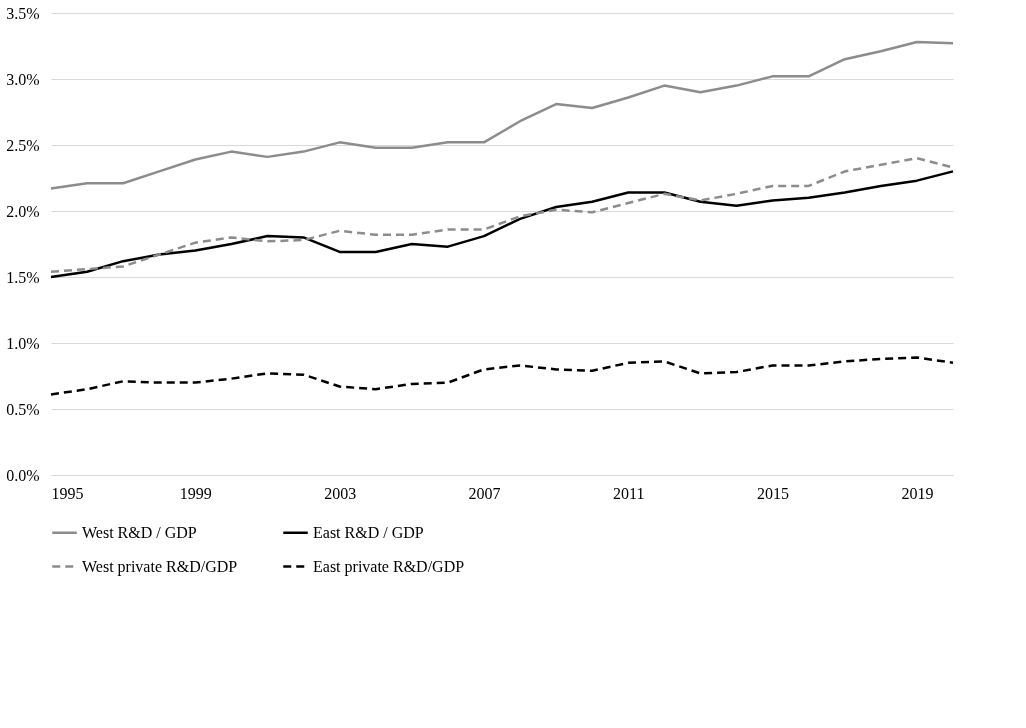  What do you see at coordinates (23, 79) in the screenshot?
I see `y-tick-label: 3.0%` at bounding box center [23, 79].